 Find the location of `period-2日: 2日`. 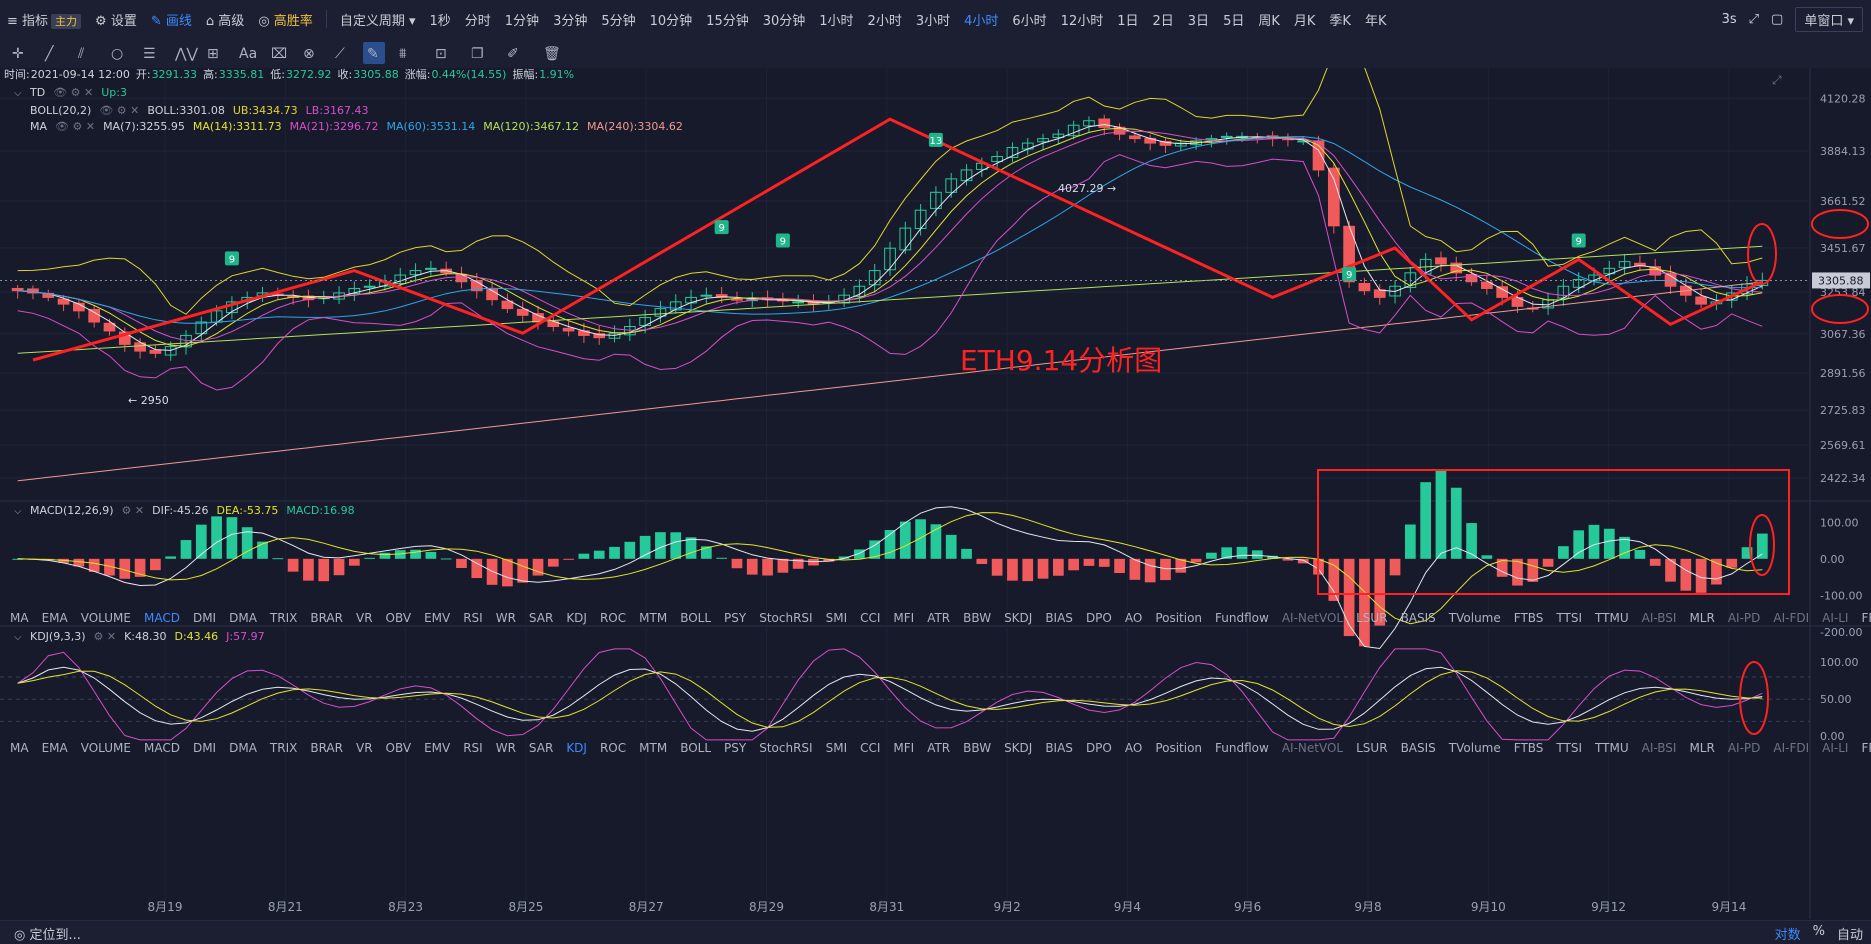

period-2日: 2日 is located at coordinates (1163, 21).